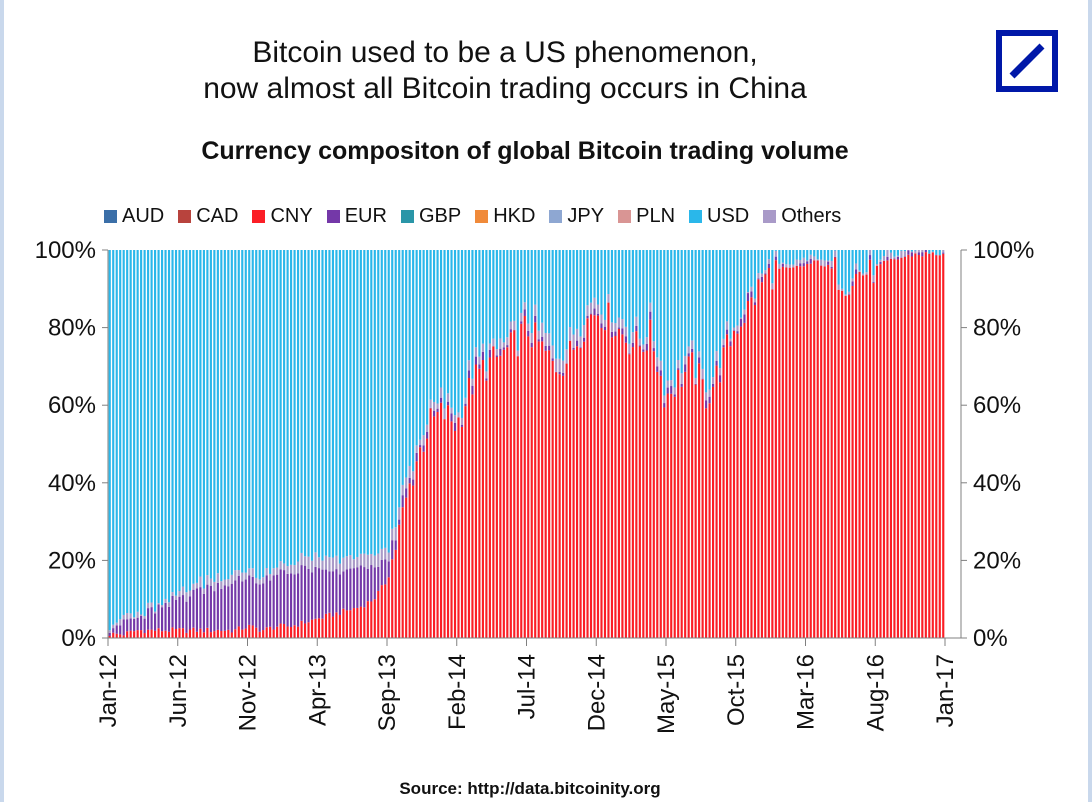 The width and height of the screenshot is (1092, 802). What do you see at coordinates (155, 622) in the screenshot?
I see `bar-apr-12-13-eur` at bounding box center [155, 622].